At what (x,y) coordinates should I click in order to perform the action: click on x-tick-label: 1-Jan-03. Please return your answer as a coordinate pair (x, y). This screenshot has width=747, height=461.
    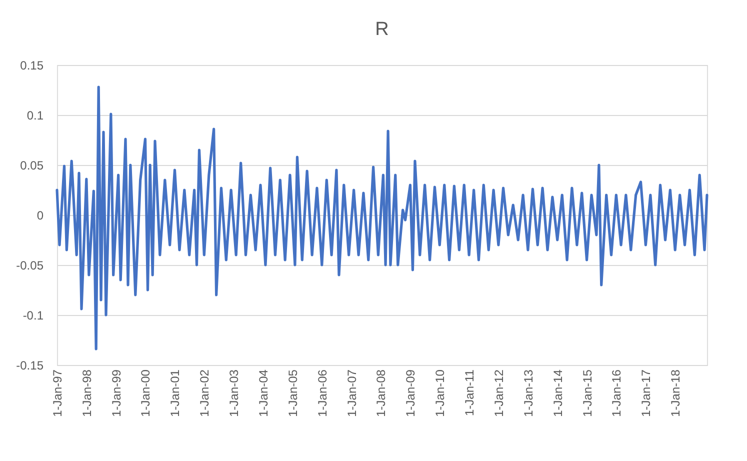
    Looking at the image, I should click on (234, 393).